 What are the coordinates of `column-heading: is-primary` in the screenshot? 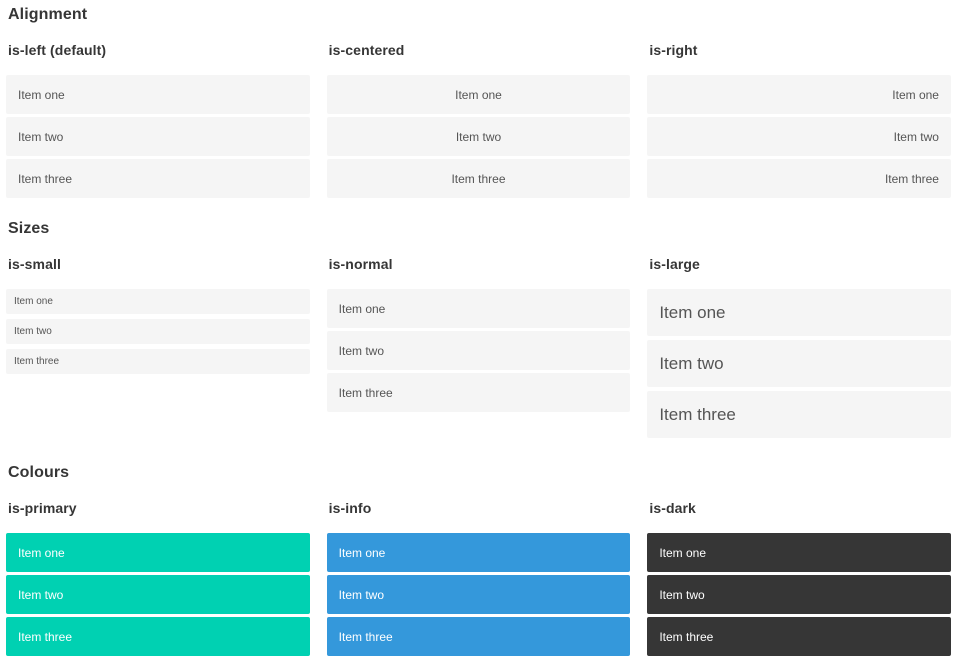 It's located at (42, 508).